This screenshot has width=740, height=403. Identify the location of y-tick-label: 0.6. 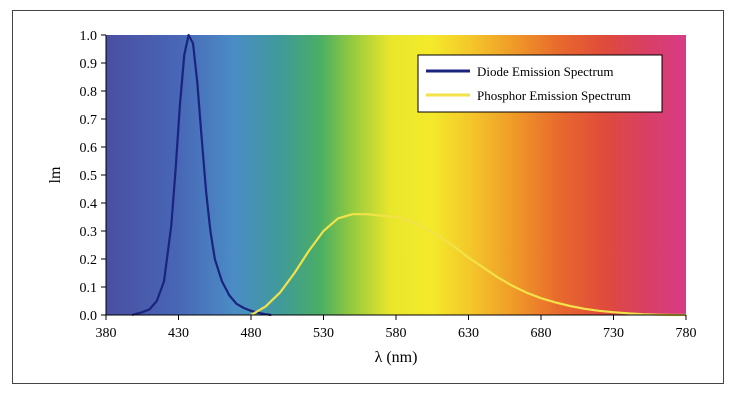
(89, 148).